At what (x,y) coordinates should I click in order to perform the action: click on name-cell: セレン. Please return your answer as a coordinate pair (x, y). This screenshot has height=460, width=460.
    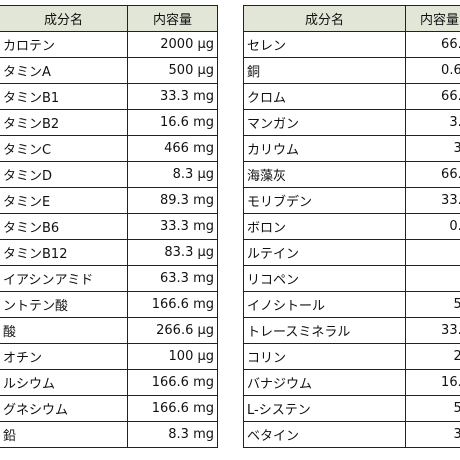
    Looking at the image, I should click on (324, 44).